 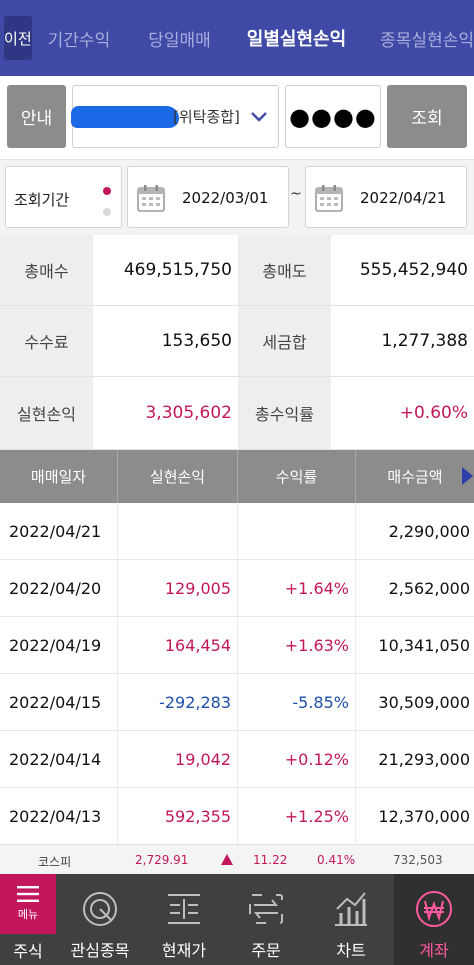 I want to click on row-rate: +1.25%, so click(x=297, y=816).